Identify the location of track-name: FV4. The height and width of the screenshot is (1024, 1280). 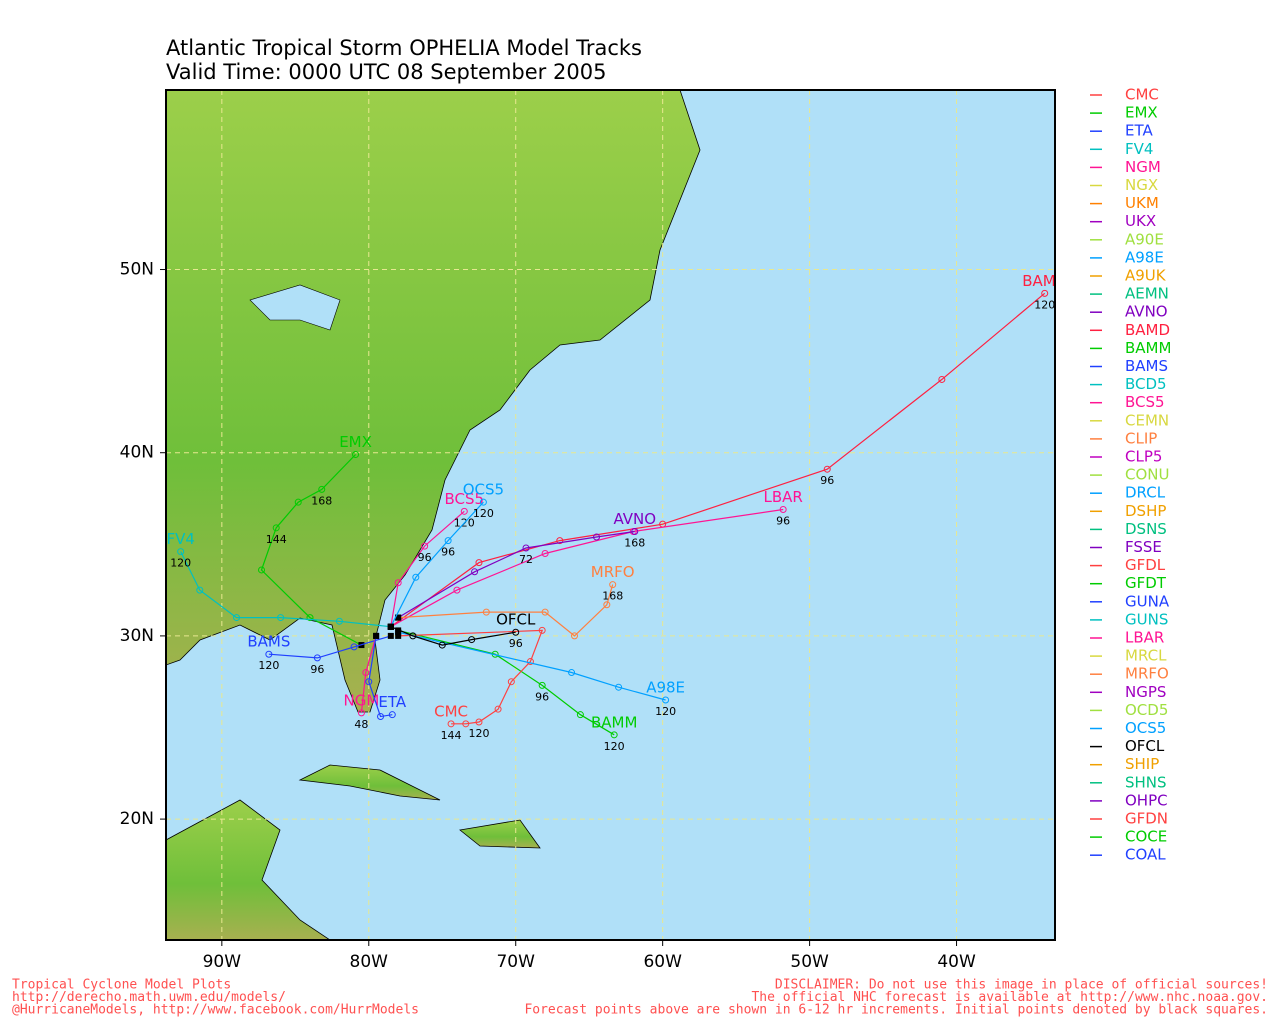
(180, 539).